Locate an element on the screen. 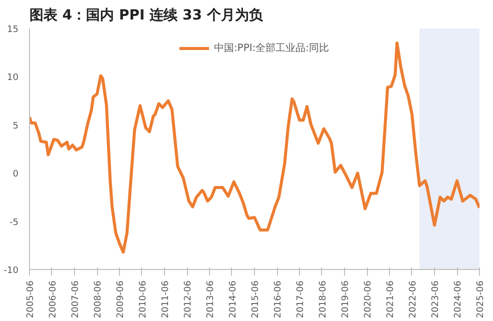  y-tick-label: 15 is located at coordinates (12, 30).